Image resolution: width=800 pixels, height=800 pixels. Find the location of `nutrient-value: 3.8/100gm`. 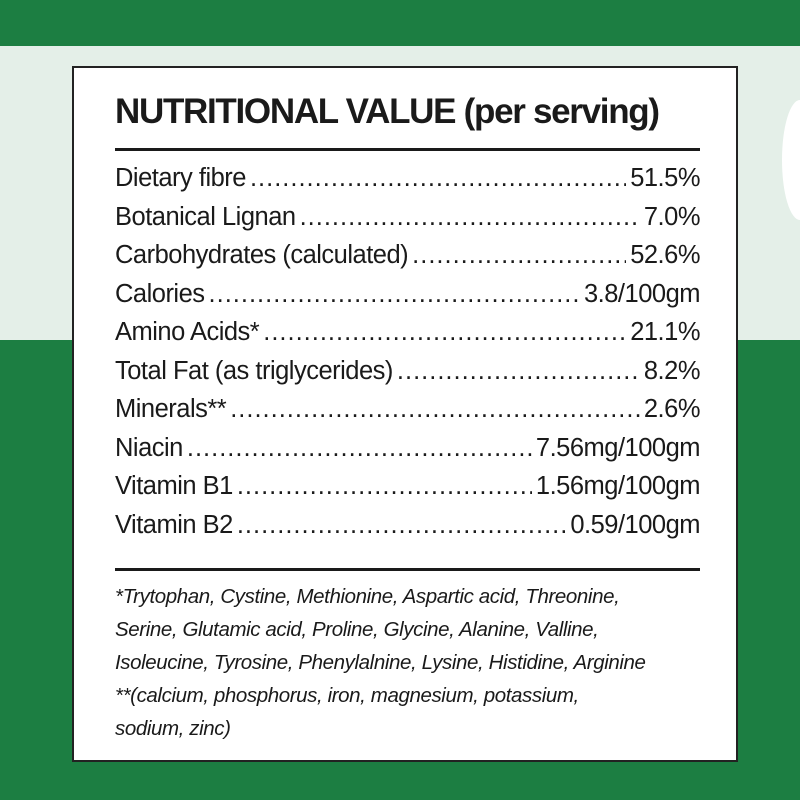

nutrient-value: 3.8/100gm is located at coordinates (642, 293).